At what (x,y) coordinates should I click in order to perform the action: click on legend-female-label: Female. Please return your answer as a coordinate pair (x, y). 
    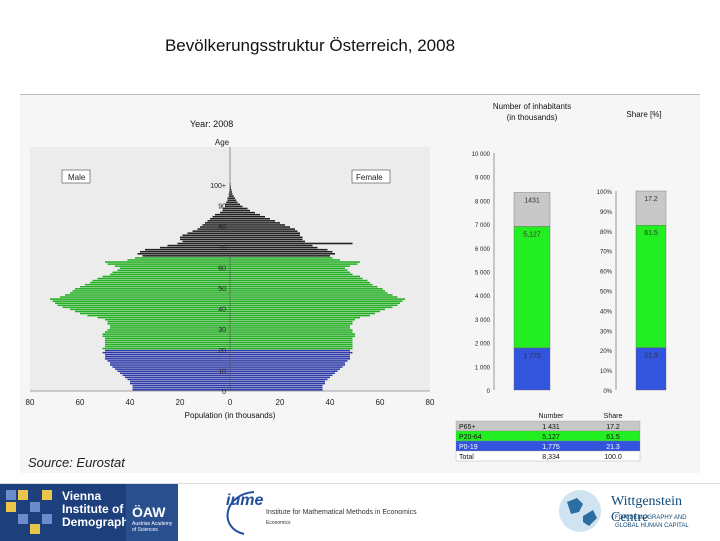
    Looking at the image, I should click on (369, 177).